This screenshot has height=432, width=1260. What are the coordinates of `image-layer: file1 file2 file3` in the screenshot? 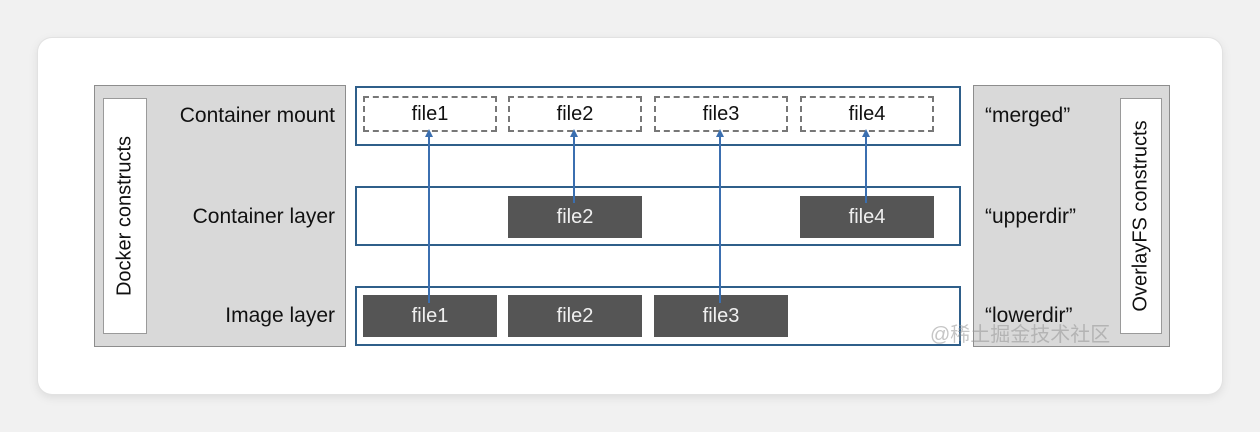 It's located at (658, 316).